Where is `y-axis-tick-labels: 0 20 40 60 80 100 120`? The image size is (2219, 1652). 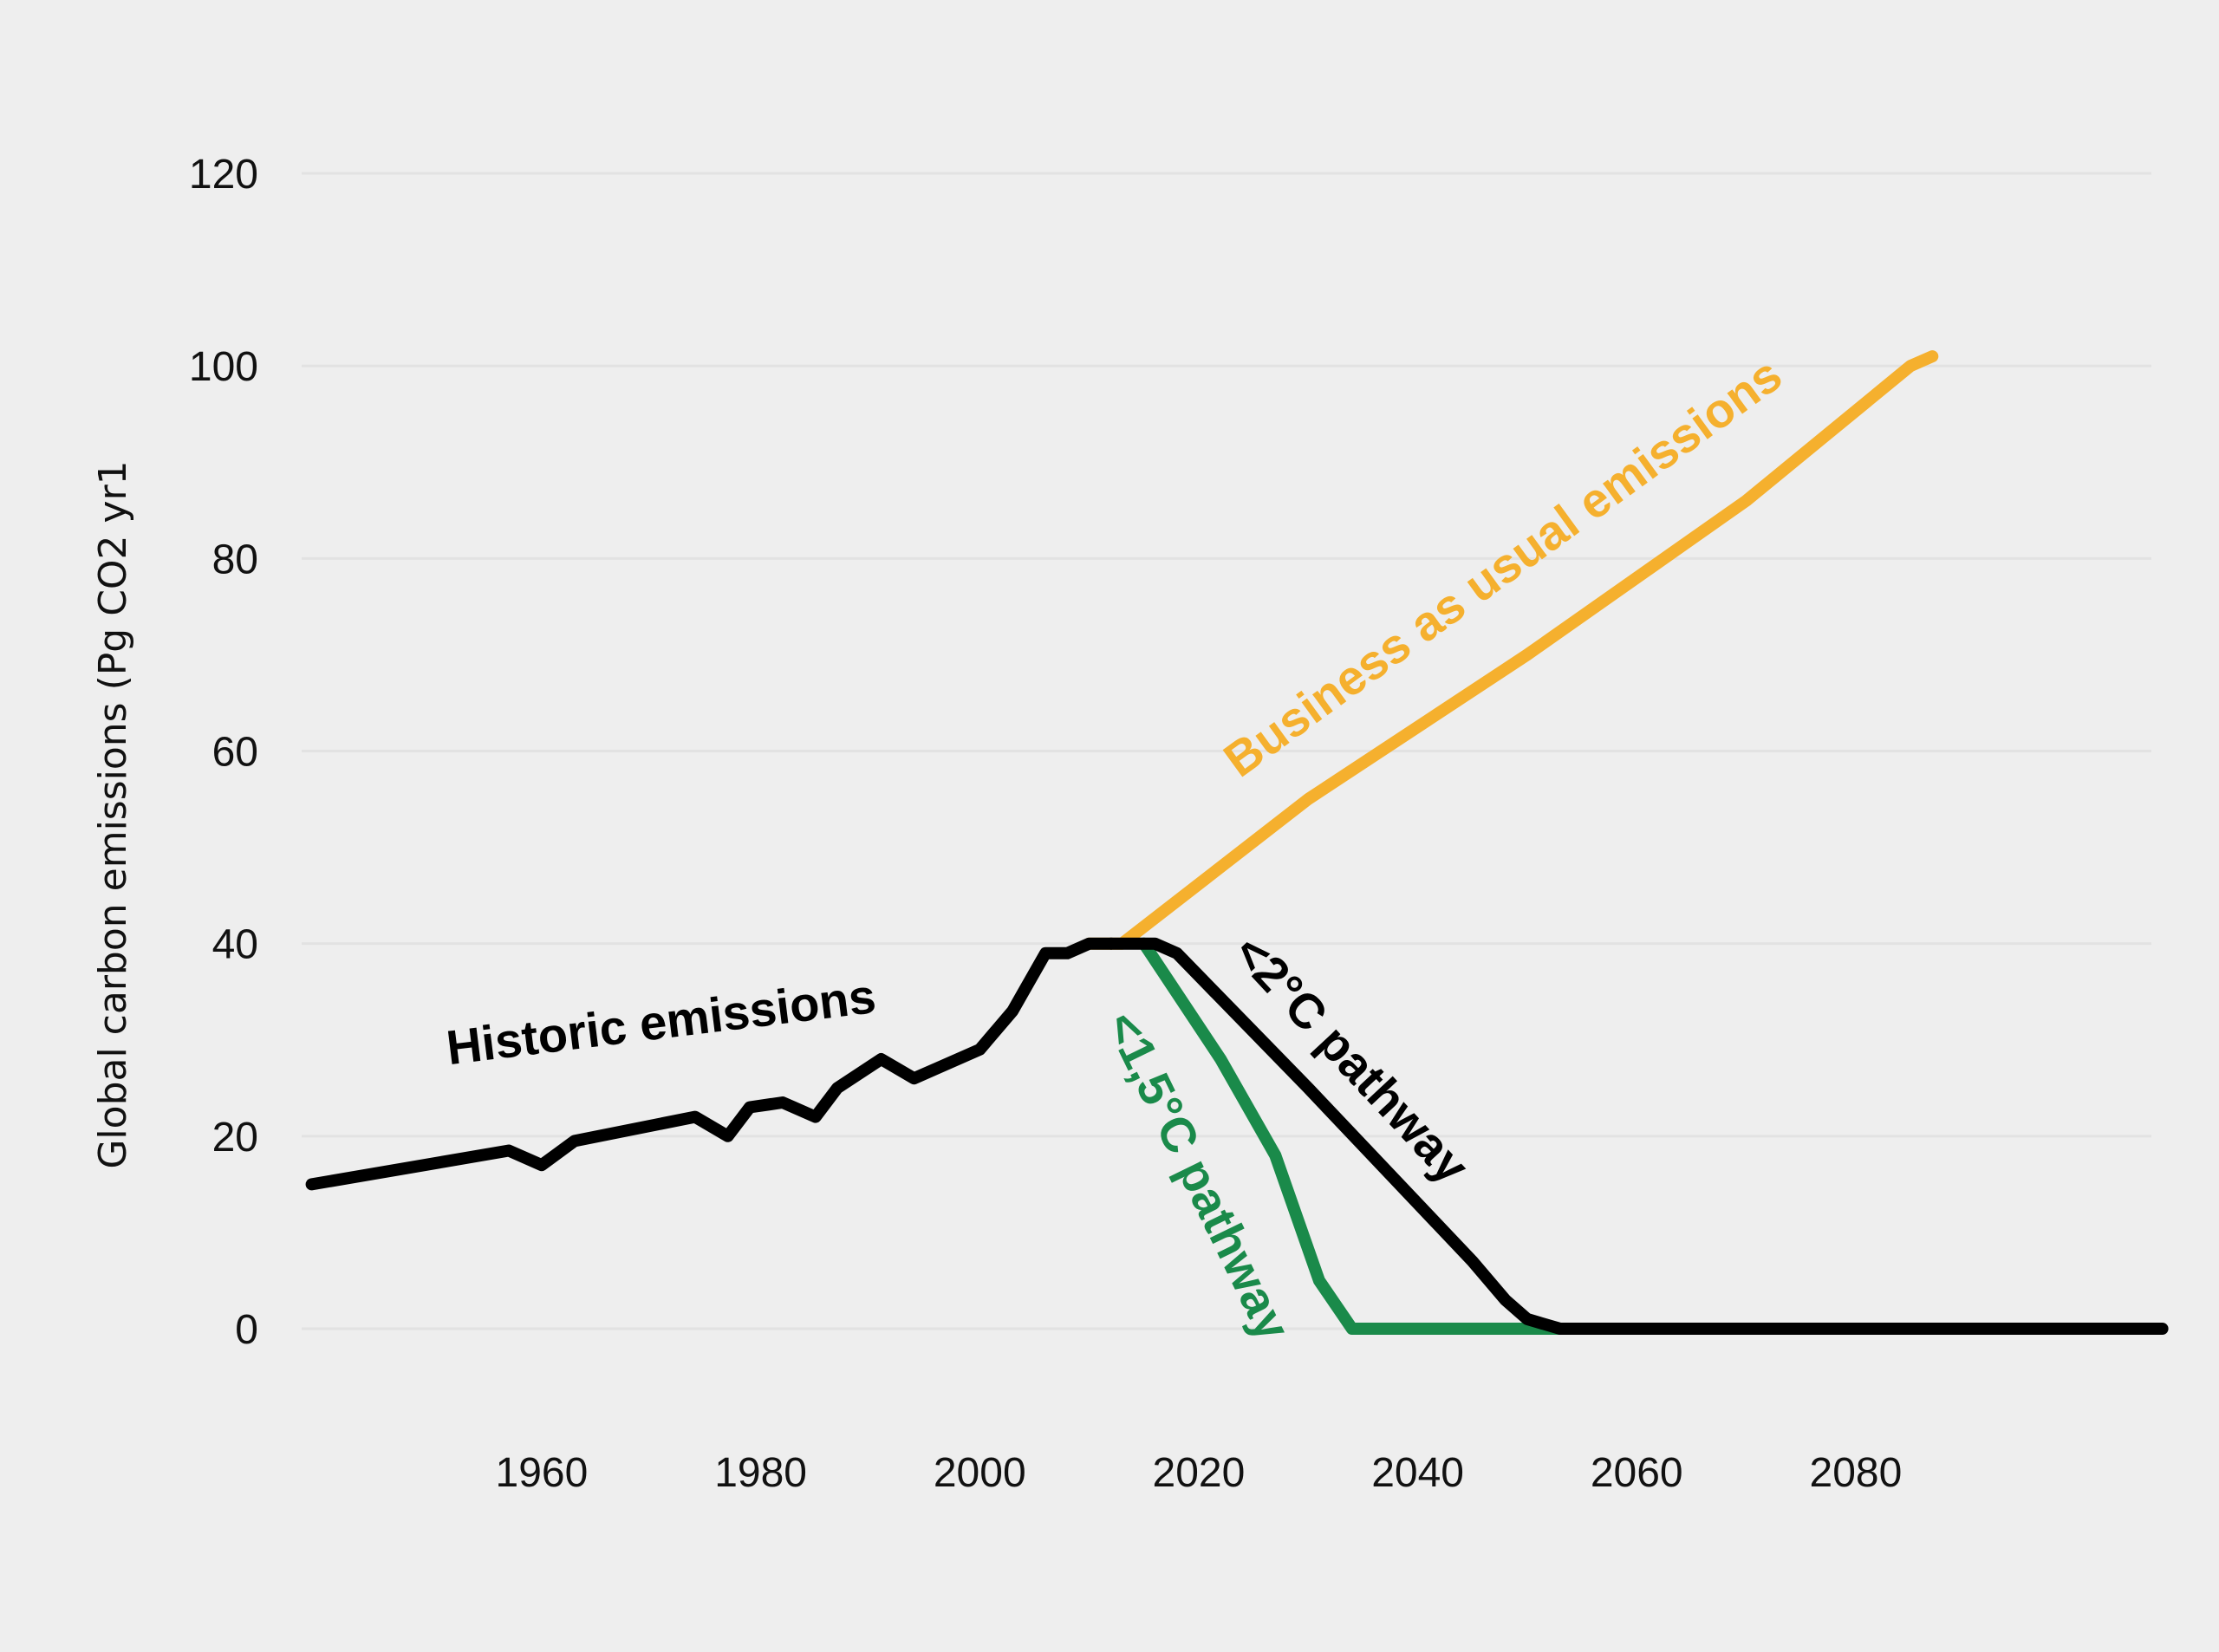 y-axis-tick-labels: 0 20 40 60 80 100 120 is located at coordinates (223, 752).